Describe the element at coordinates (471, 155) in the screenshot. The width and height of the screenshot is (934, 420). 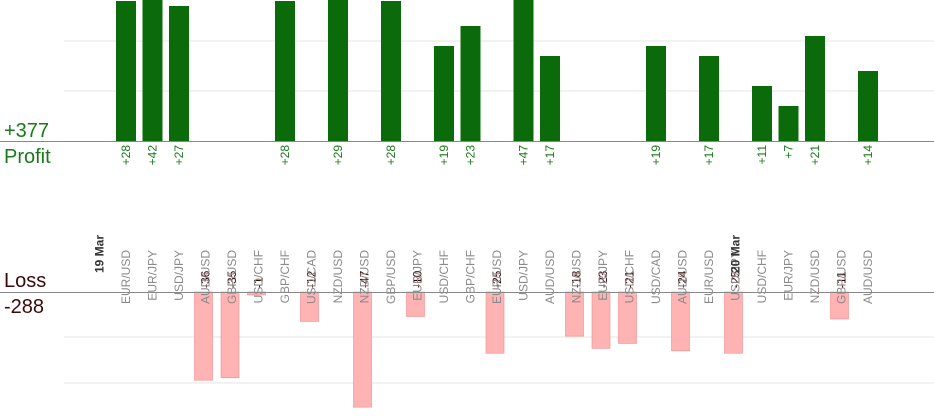
I see `profit-value-label: +23` at that location.